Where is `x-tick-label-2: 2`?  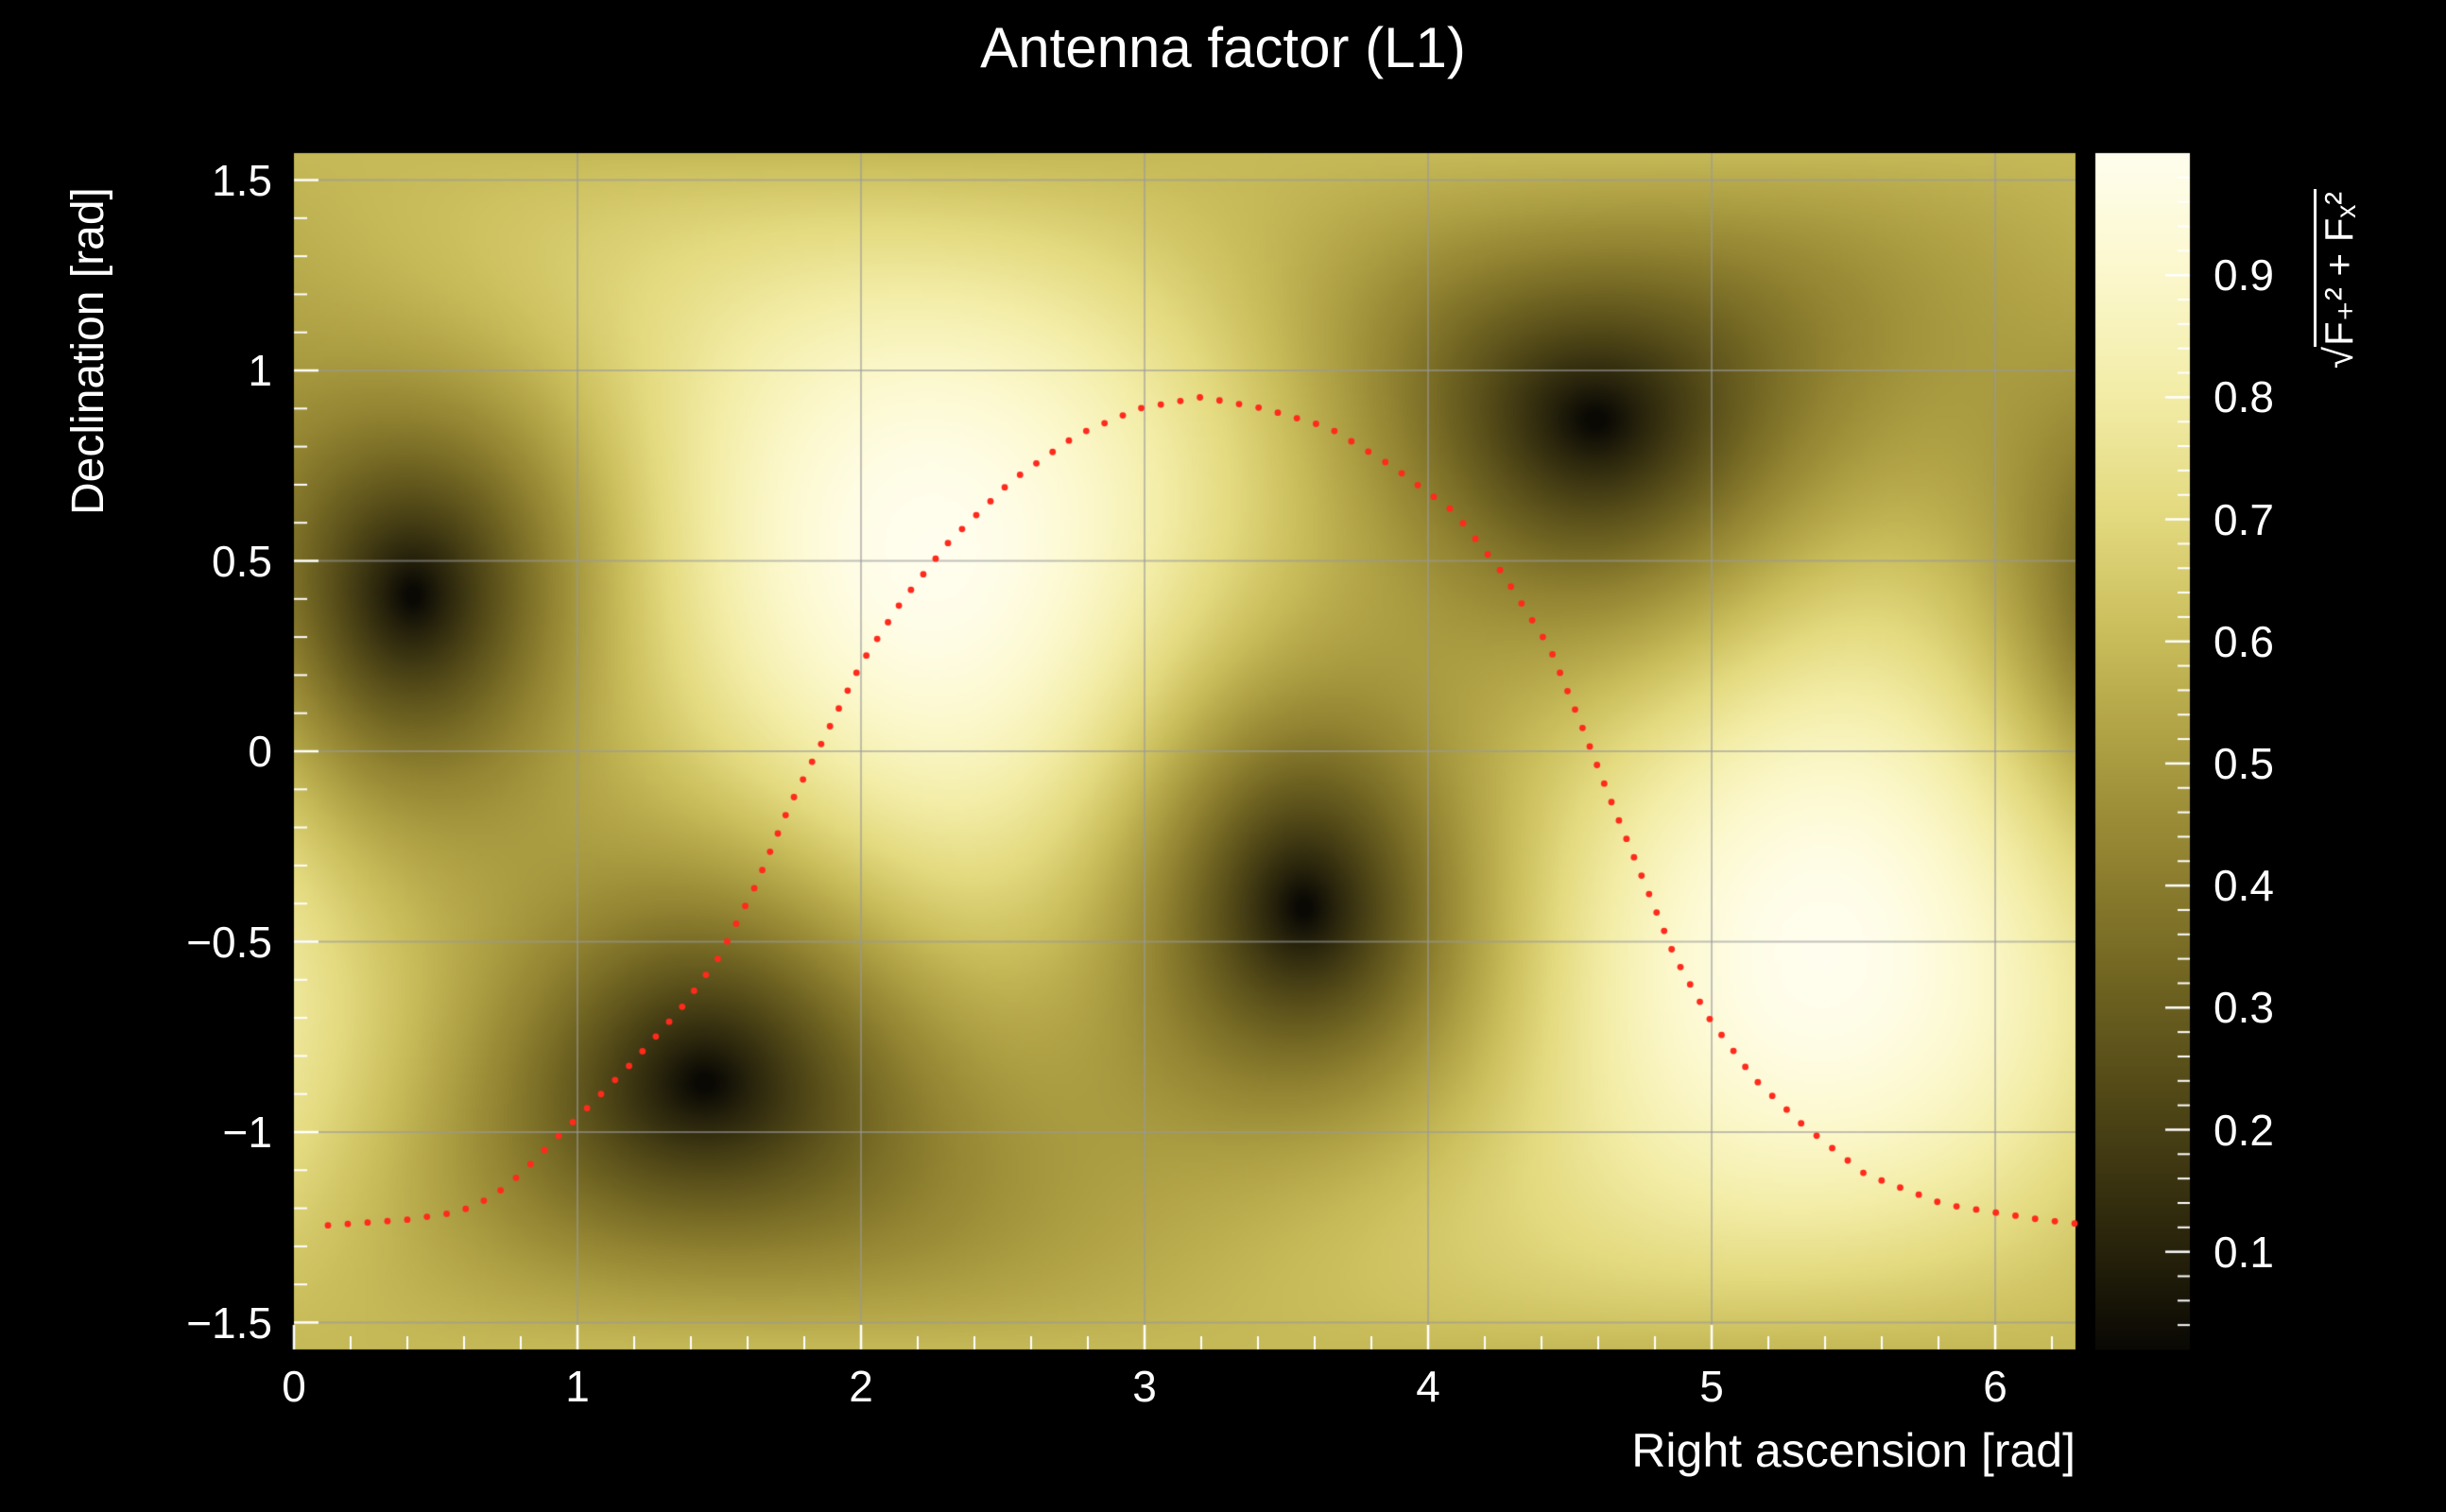 x-tick-label-2: 2 is located at coordinates (861, 1386).